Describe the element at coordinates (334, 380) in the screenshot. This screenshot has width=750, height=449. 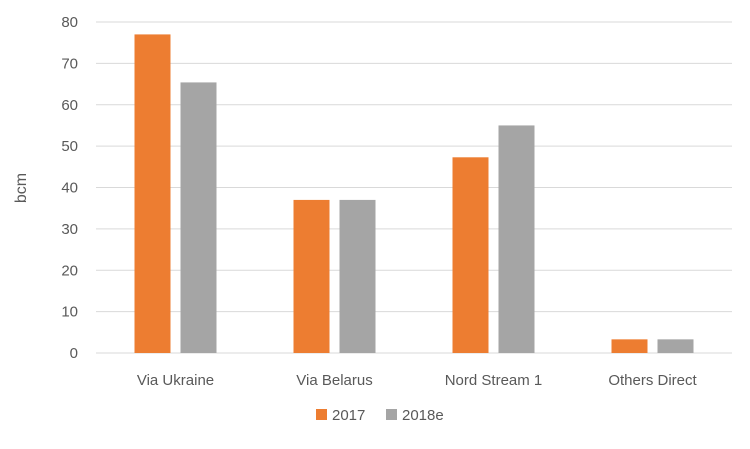
I see `x-category-label: Via Belarus` at that location.